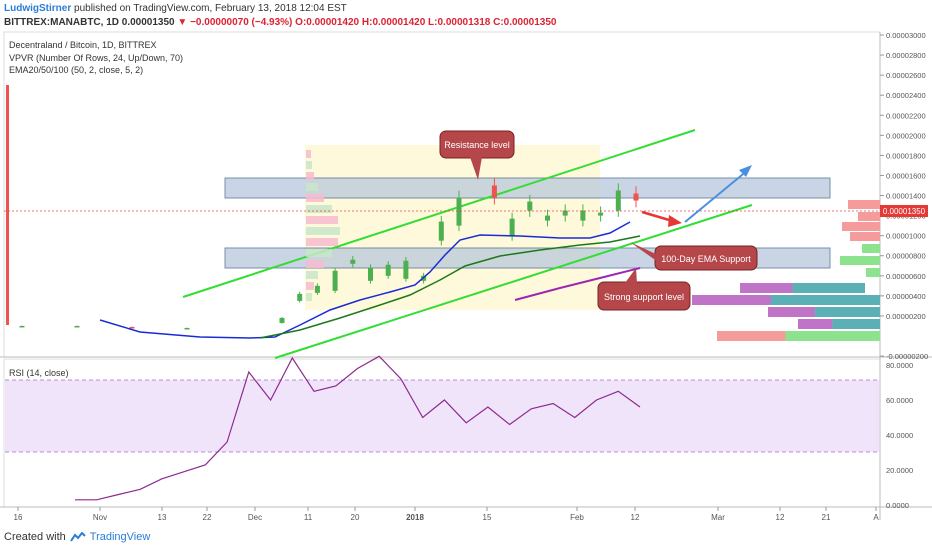 Image resolution: width=932 pixels, height=550 pixels. What do you see at coordinates (899, 470) in the screenshot?
I see `rsi-tick-label: 20.0000` at bounding box center [899, 470].